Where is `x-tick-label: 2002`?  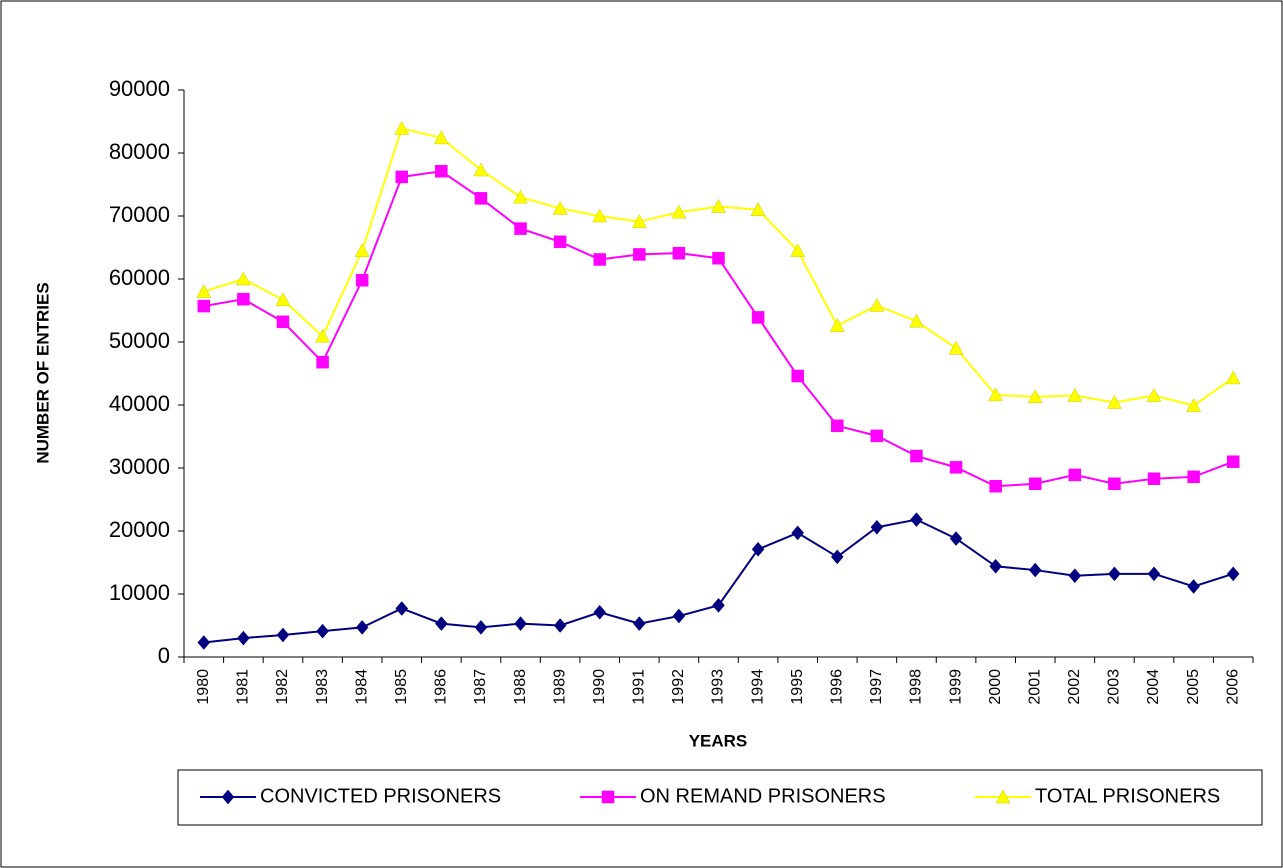 x-tick-label: 2002 is located at coordinates (1074, 687).